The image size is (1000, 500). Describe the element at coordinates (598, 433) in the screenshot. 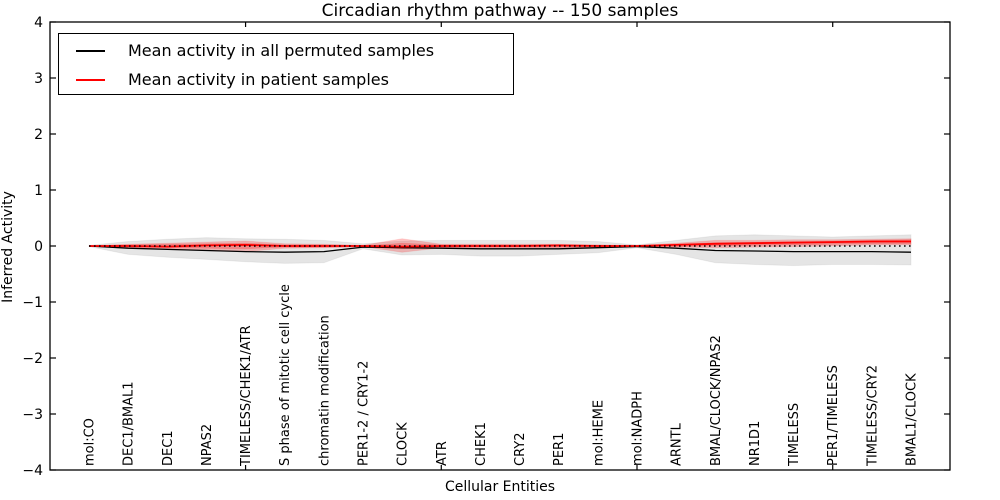

I see `x-category-label: mol:HEME` at that location.